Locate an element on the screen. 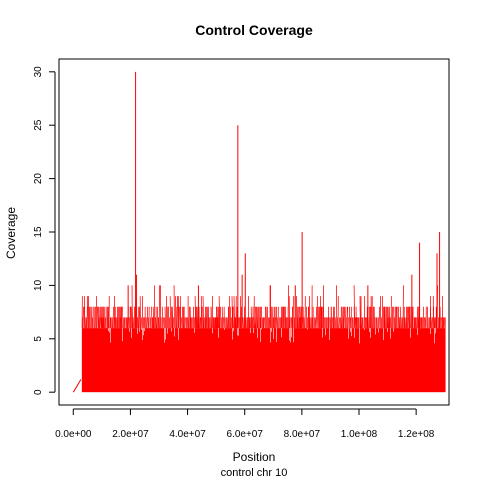 Image resolution: width=480 pixels, height=480 pixels. x-tick-label: 1.0e+08 is located at coordinates (359, 434).